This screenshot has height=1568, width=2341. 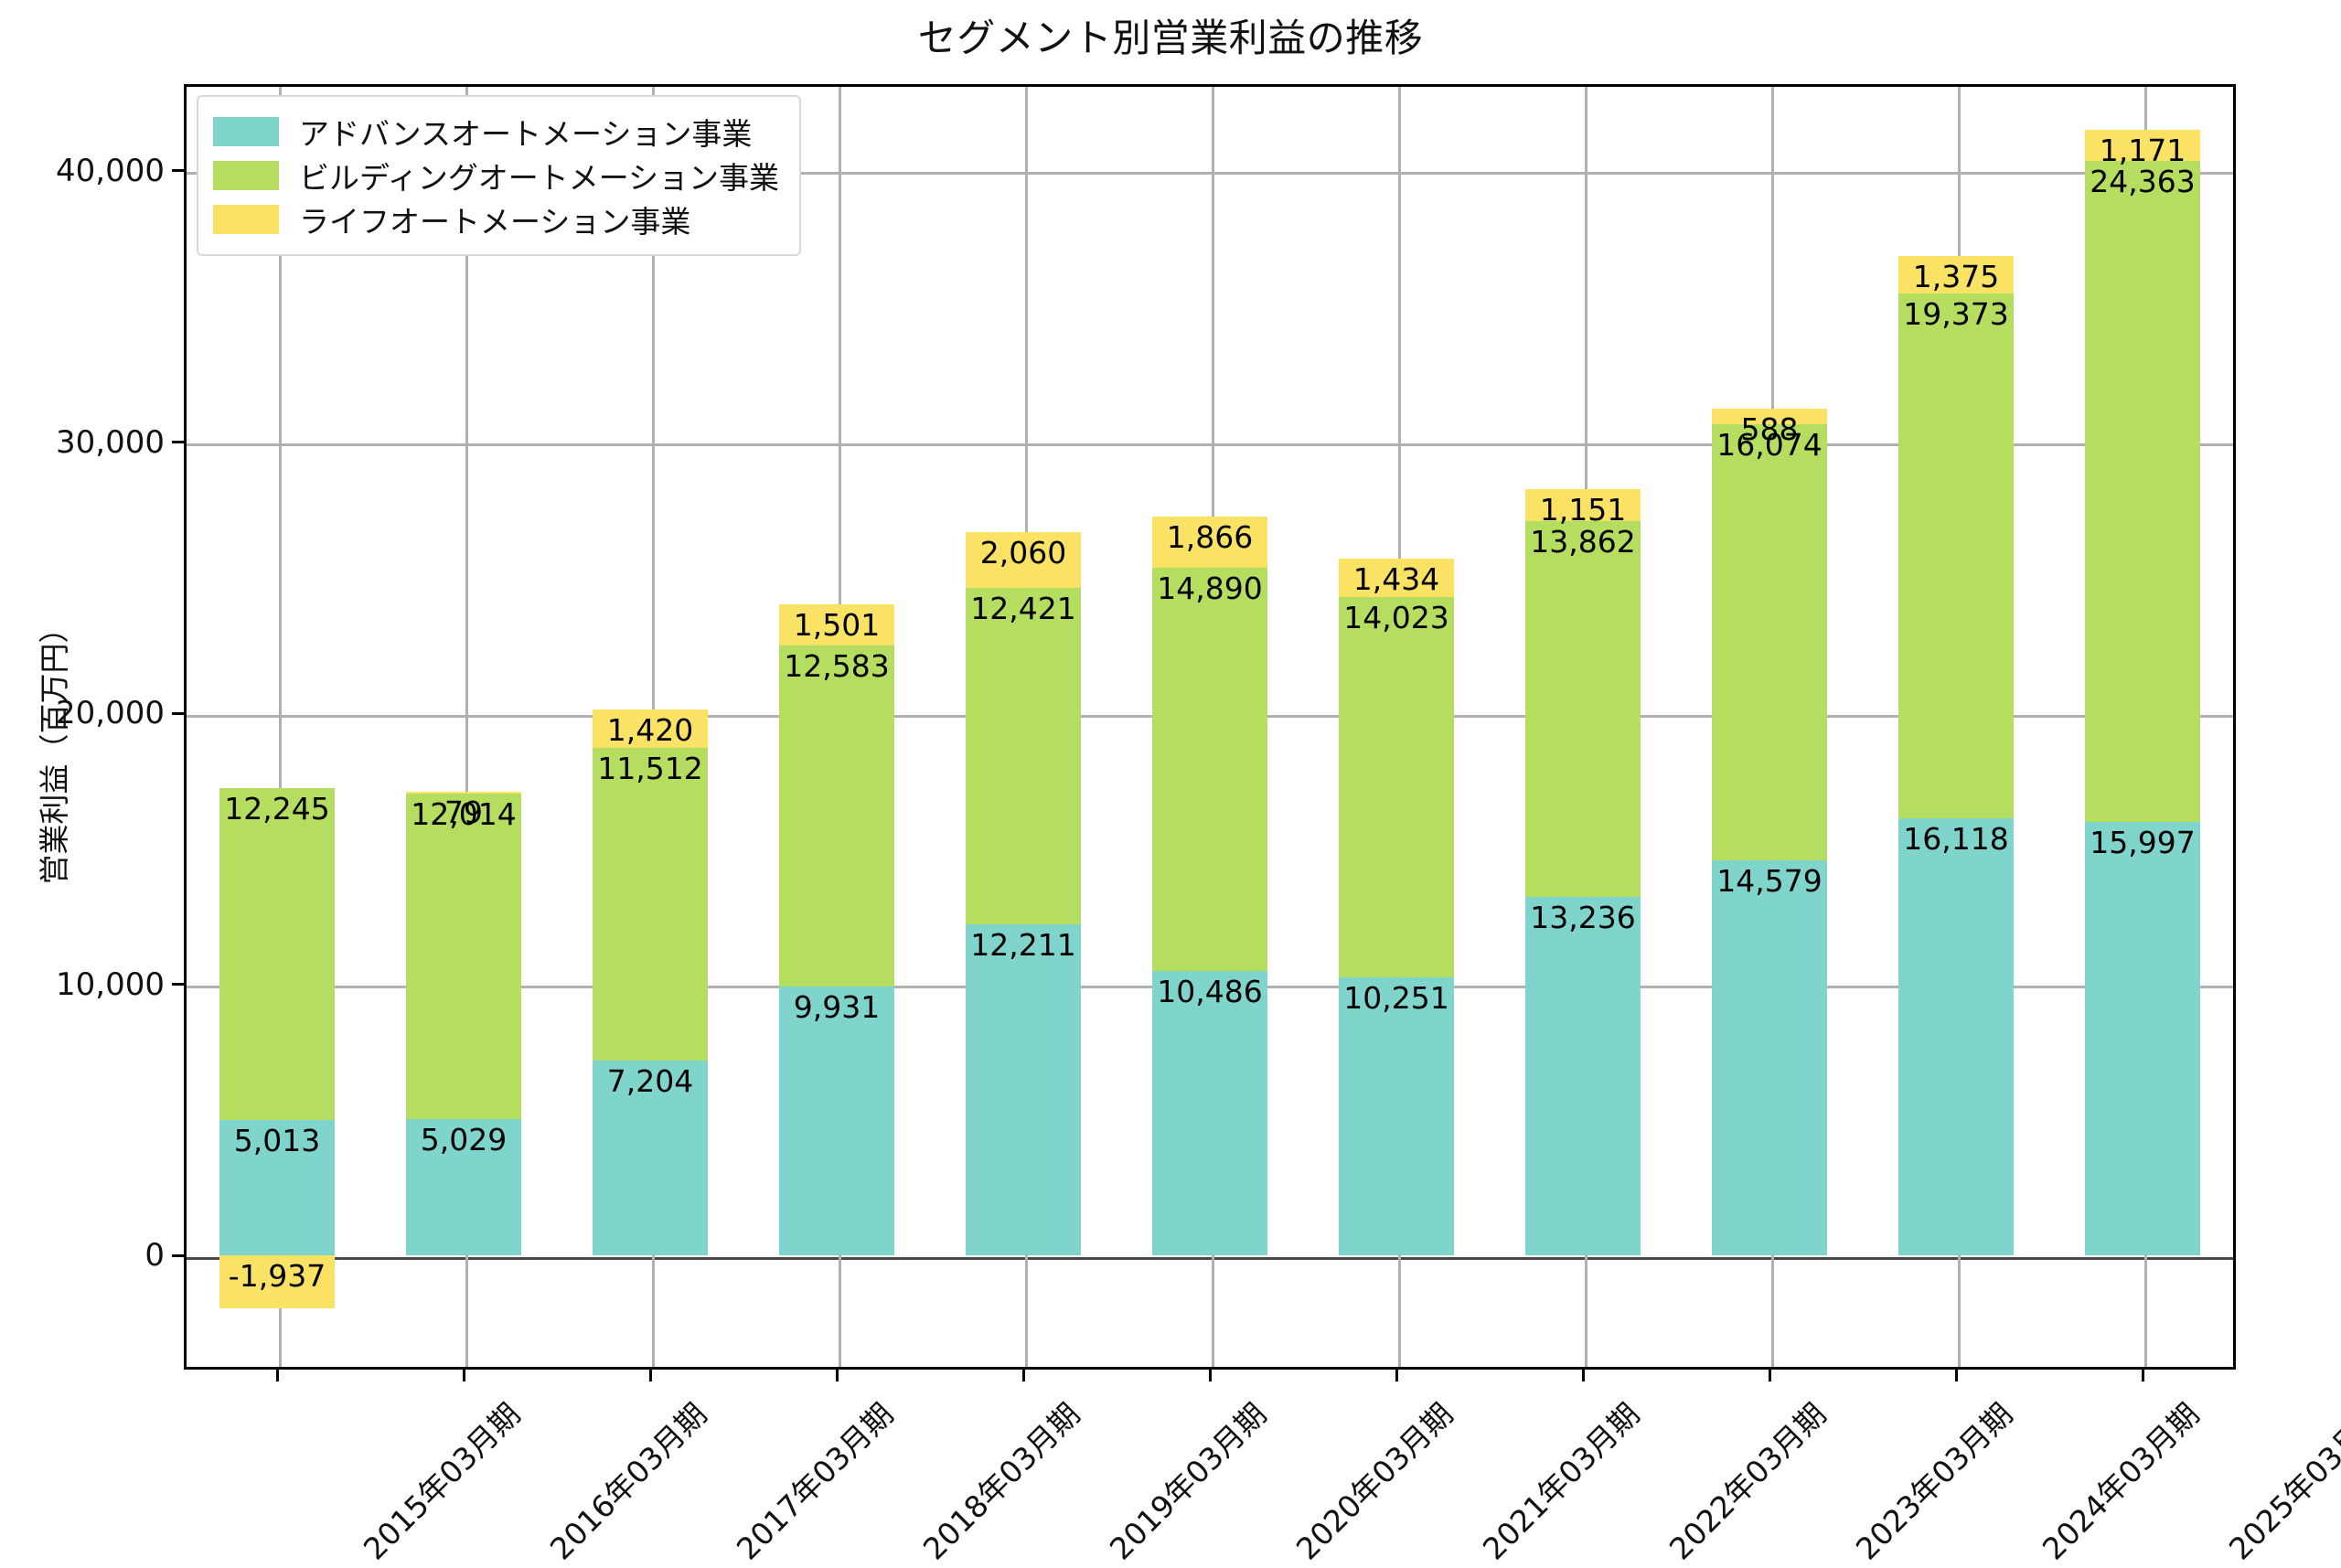 I want to click on legend-label: ライフオートメーション事業, so click(x=495, y=222).